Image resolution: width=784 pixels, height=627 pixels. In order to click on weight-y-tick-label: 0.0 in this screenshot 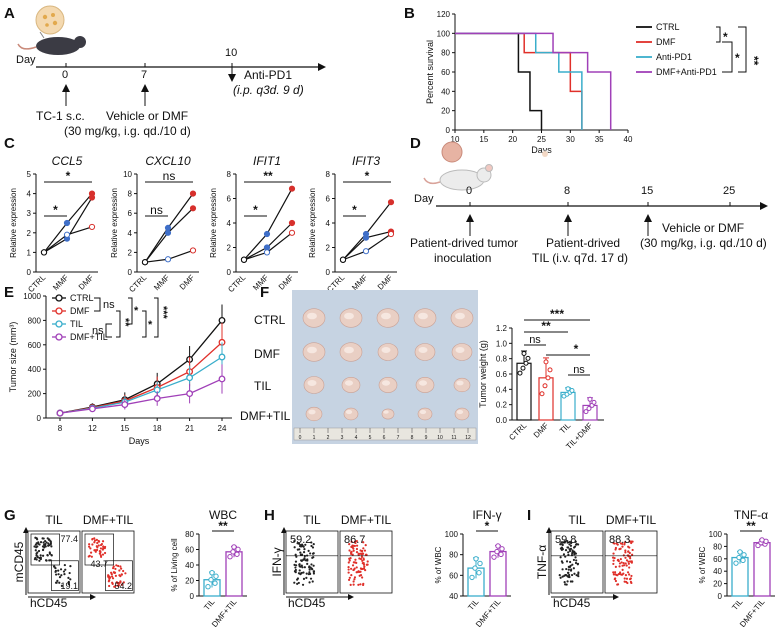, I will do `click(502, 420)`.